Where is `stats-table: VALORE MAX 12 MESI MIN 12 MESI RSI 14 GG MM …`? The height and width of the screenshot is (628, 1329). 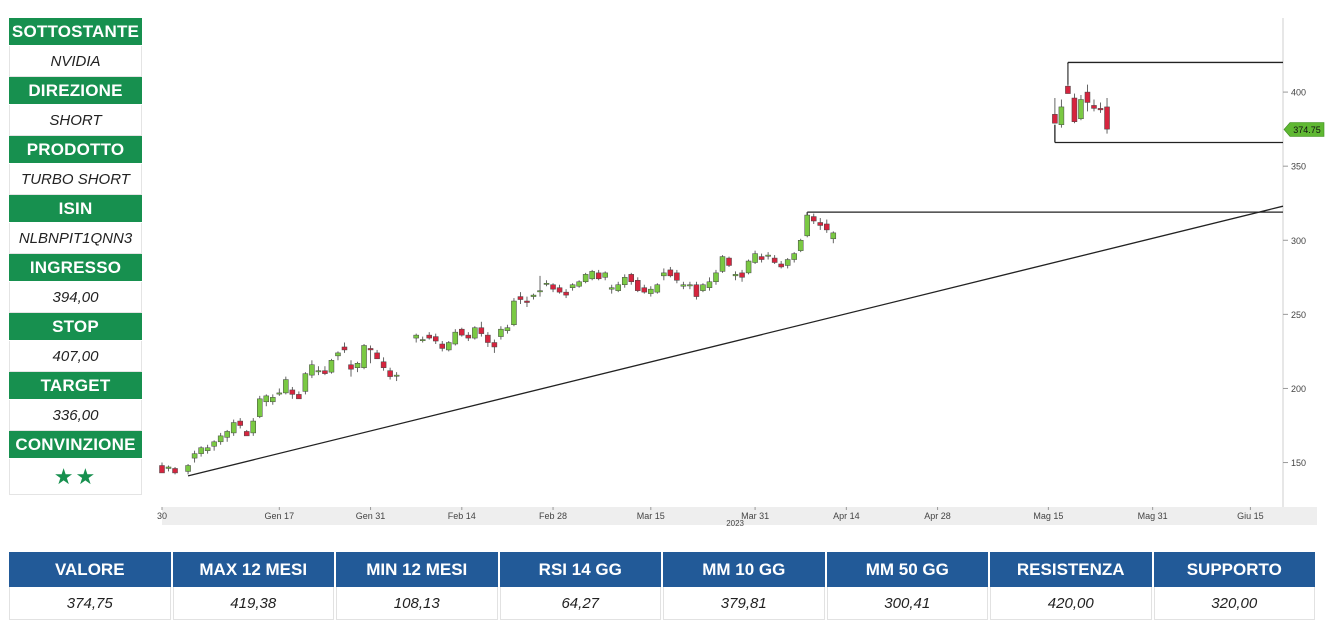
stats-table: VALORE MAX 12 MESI MIN 12 MESI RSI 14 GG MM … is located at coordinates (662, 586).